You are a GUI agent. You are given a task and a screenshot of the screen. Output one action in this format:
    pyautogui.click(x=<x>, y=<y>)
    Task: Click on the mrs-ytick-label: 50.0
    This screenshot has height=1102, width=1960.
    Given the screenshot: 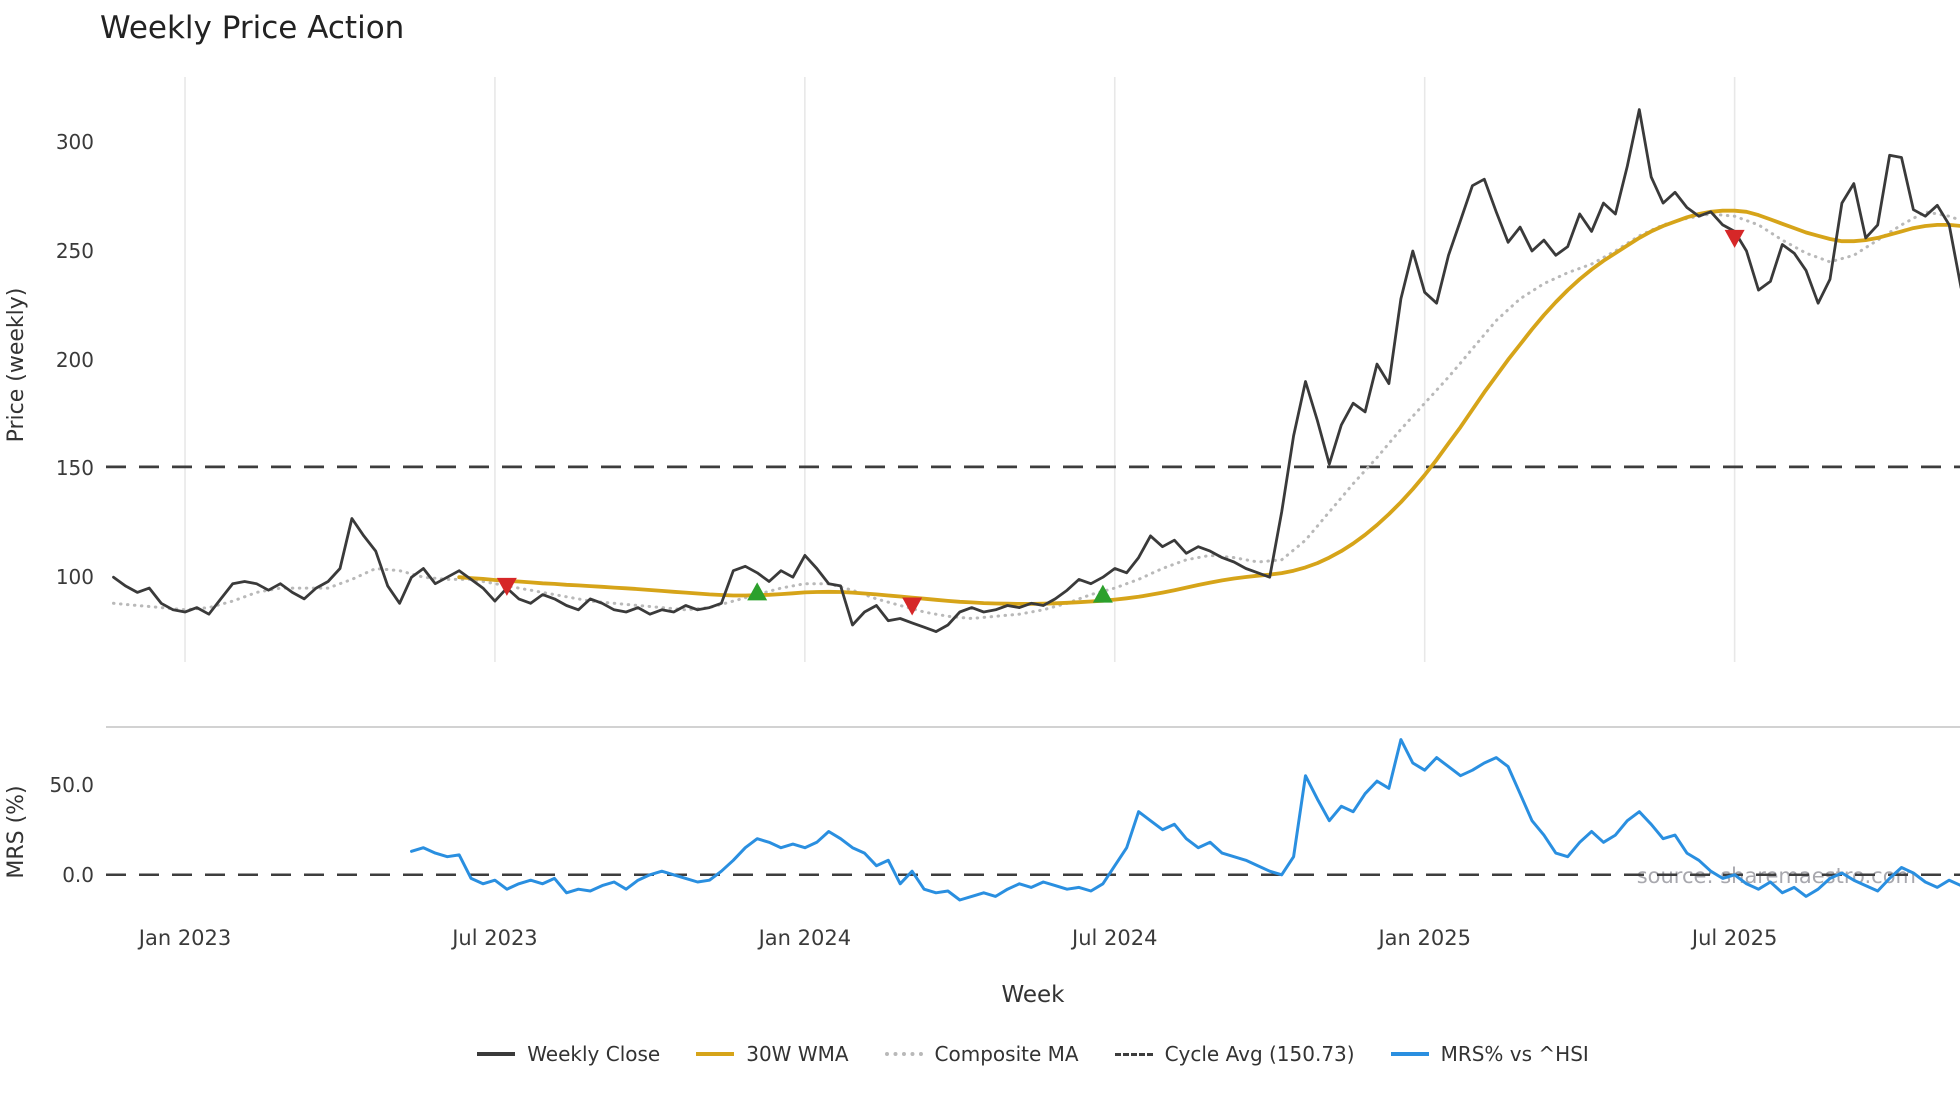 What is the action you would take?
    pyautogui.click(x=71, y=784)
    